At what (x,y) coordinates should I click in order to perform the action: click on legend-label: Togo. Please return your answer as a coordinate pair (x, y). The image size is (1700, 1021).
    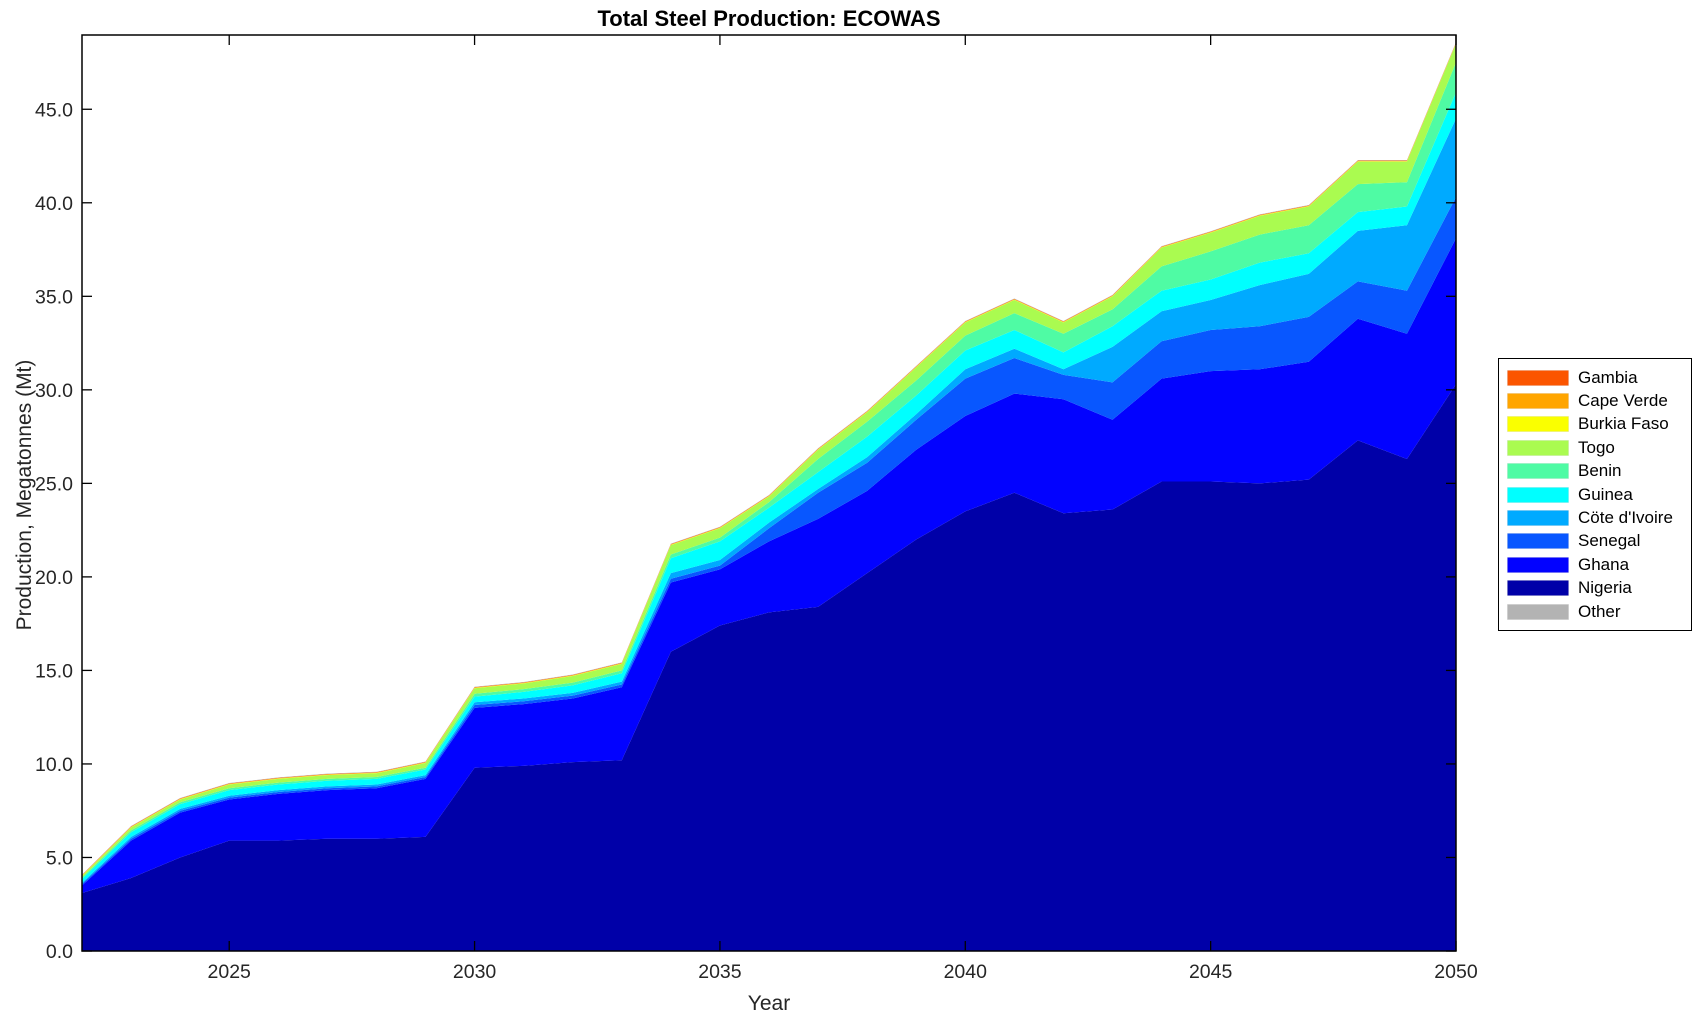
    Looking at the image, I should click on (1596, 447).